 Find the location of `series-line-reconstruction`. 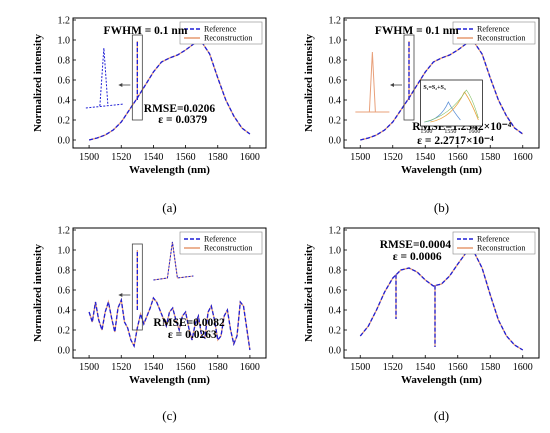

series-line-reconstruction is located at coordinates (441, 301).